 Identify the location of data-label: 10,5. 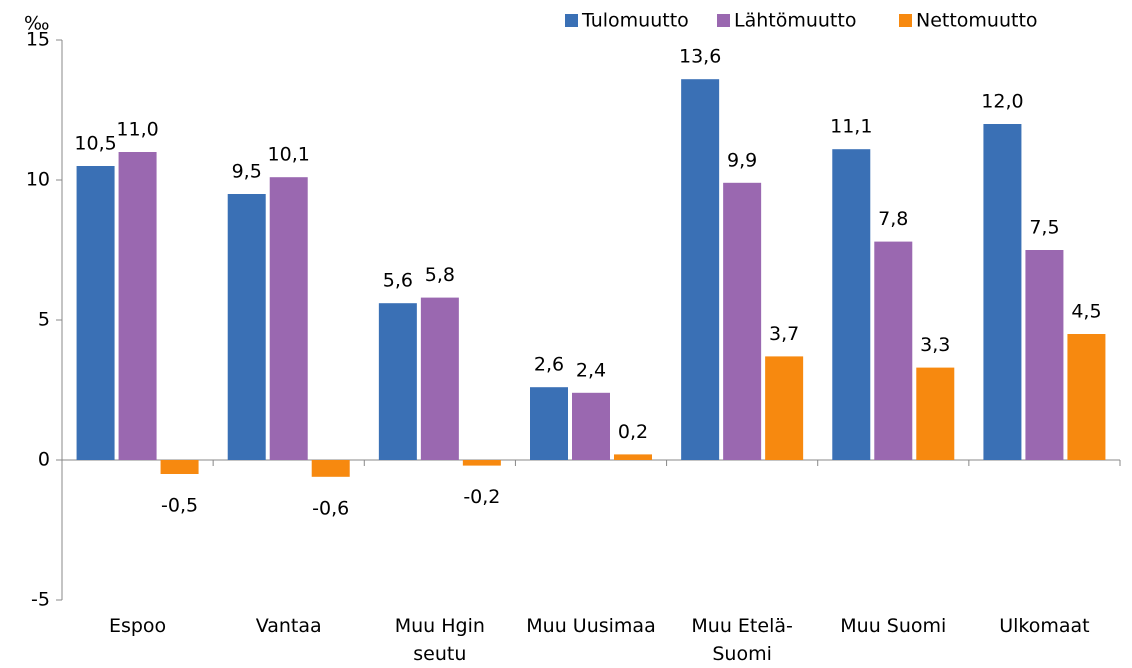
(95, 144).